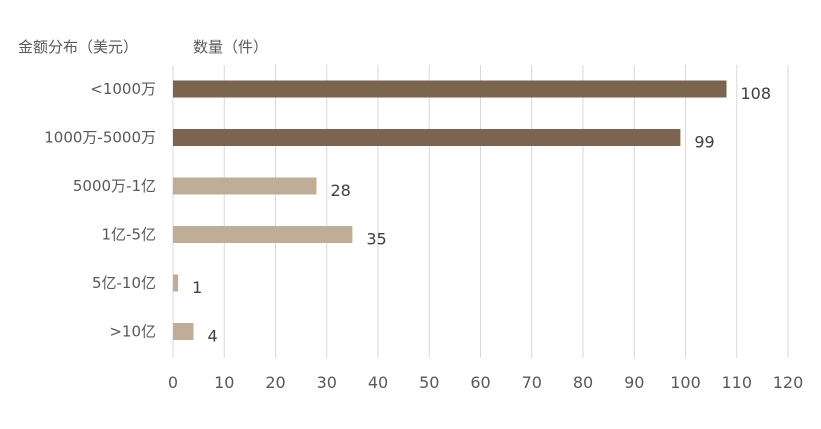 Image resolution: width=821 pixels, height=429 pixels. I want to click on x-tick-label: 110, so click(736, 382).